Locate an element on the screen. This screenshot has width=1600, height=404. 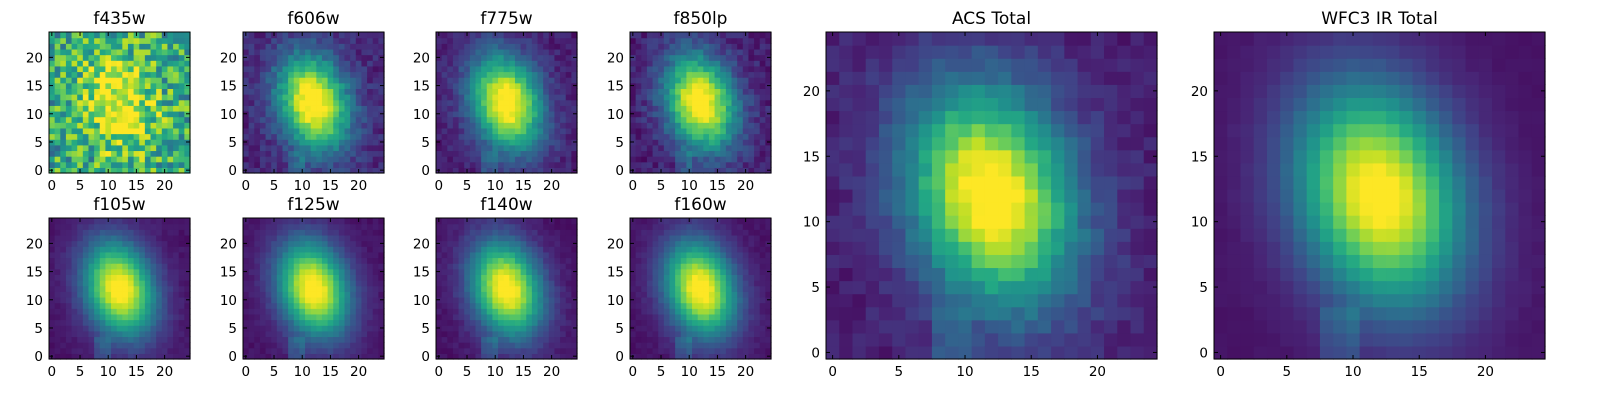
x-tick-label: 5 is located at coordinates (80, 372).